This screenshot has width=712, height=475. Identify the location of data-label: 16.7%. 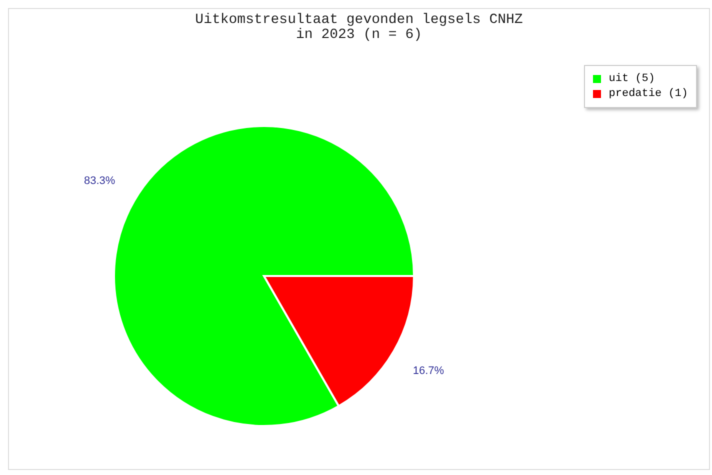
(428, 371).